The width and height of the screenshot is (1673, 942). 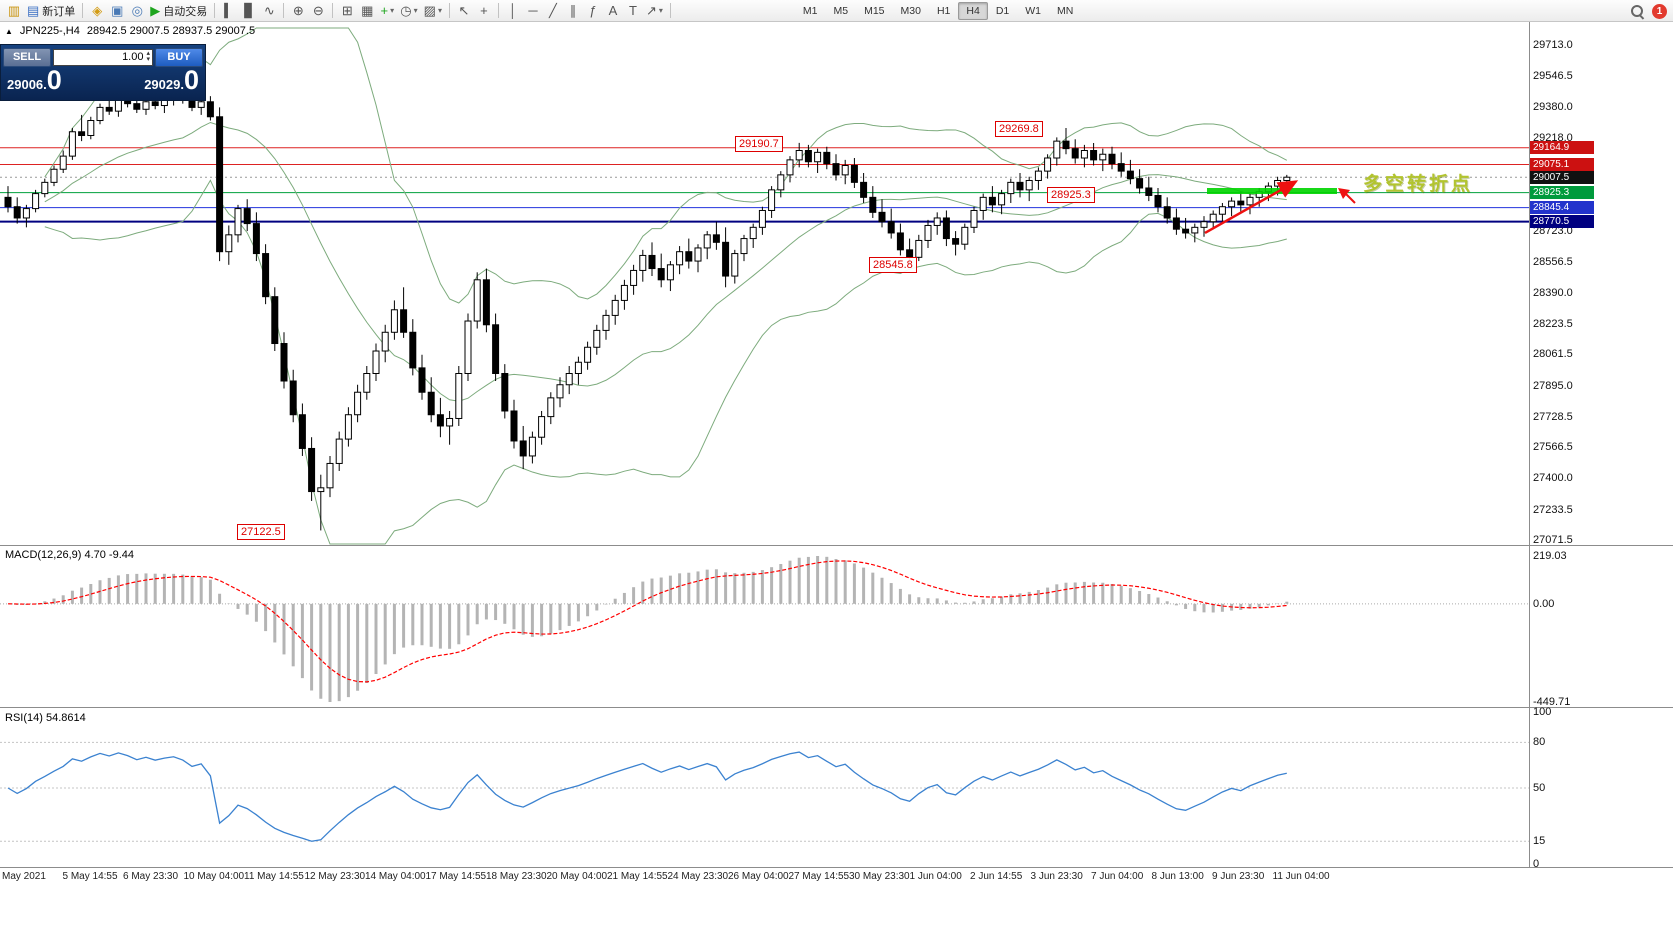 I want to click on metaeditor-icon: ◈, so click(x=97, y=10).